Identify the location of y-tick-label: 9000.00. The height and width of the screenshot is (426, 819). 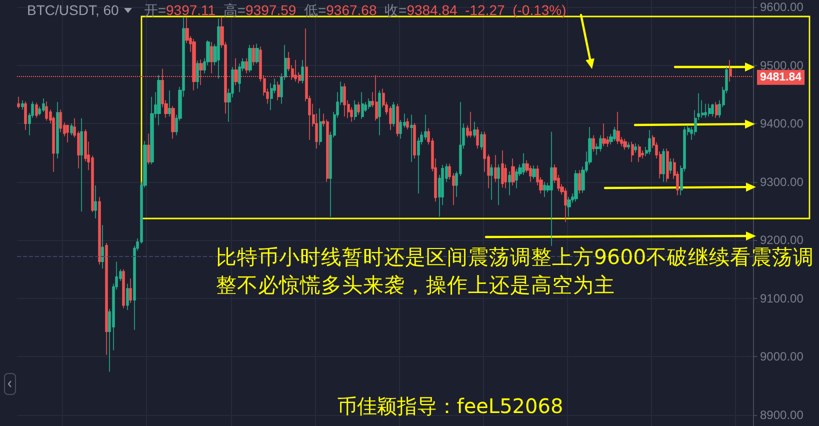
(782, 357).